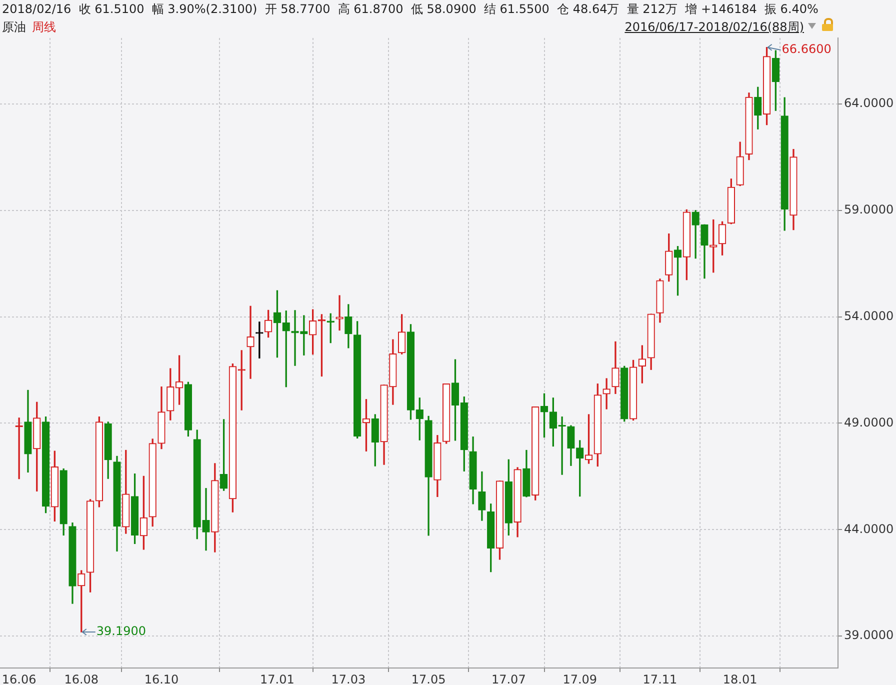 The image size is (896, 685). What do you see at coordinates (44, 27) in the screenshot?
I see `text: 周线` at bounding box center [44, 27].